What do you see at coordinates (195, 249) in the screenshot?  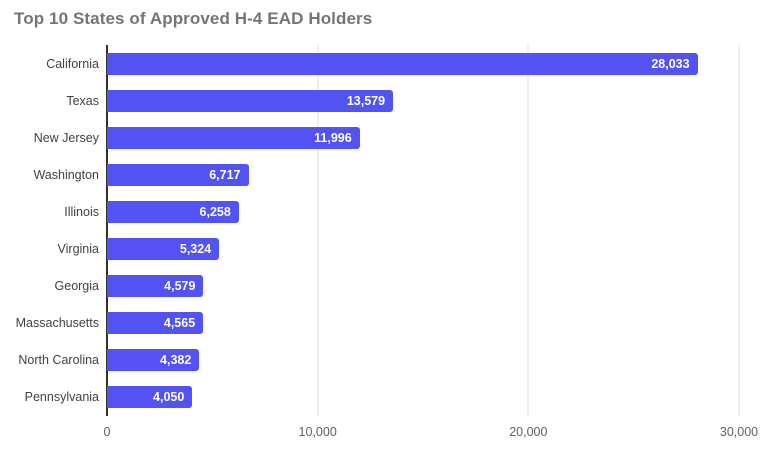 I see `bar-value-label: 5,324` at bounding box center [195, 249].